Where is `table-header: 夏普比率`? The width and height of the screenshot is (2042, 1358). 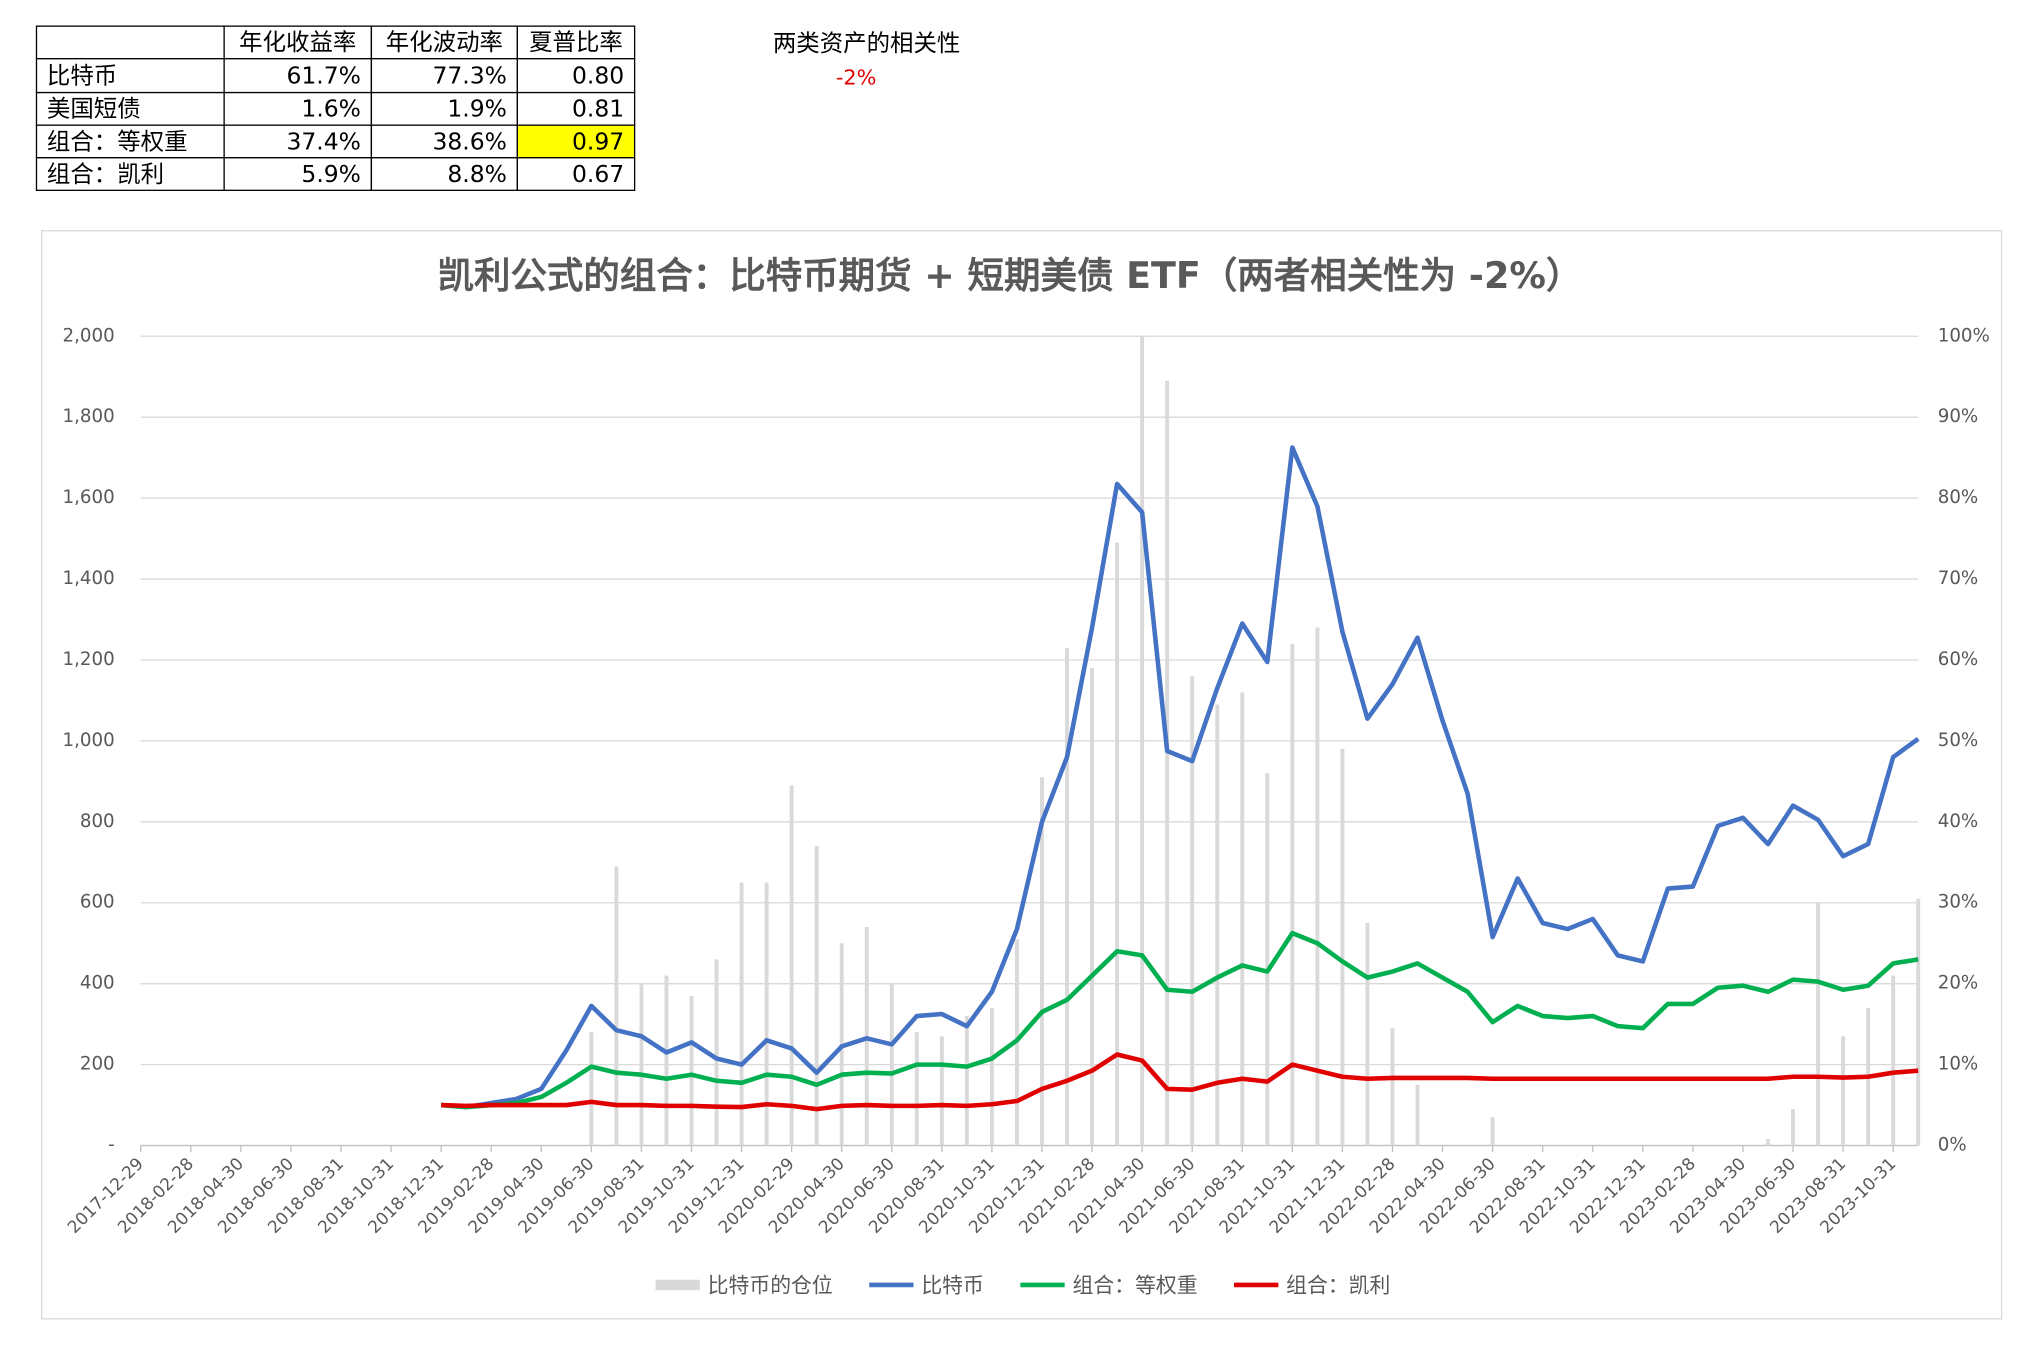
table-header: 夏普比率 is located at coordinates (576, 42).